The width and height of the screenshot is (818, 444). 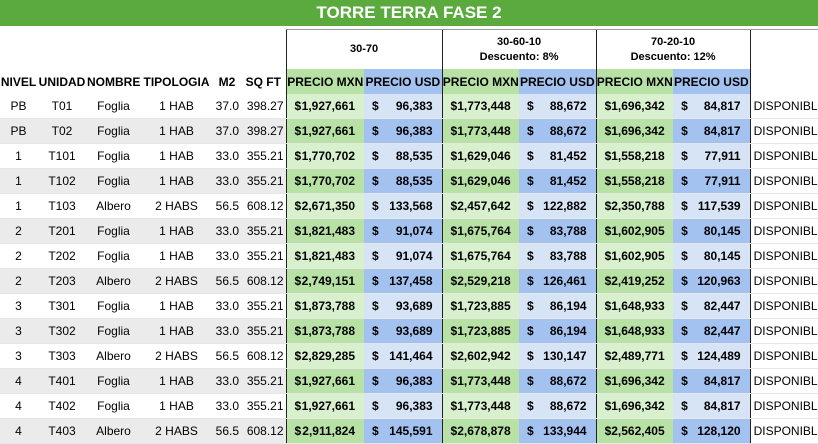 What do you see at coordinates (325, 431) in the screenshot?
I see `cell-precio-mxn: $2,911,824` at bounding box center [325, 431].